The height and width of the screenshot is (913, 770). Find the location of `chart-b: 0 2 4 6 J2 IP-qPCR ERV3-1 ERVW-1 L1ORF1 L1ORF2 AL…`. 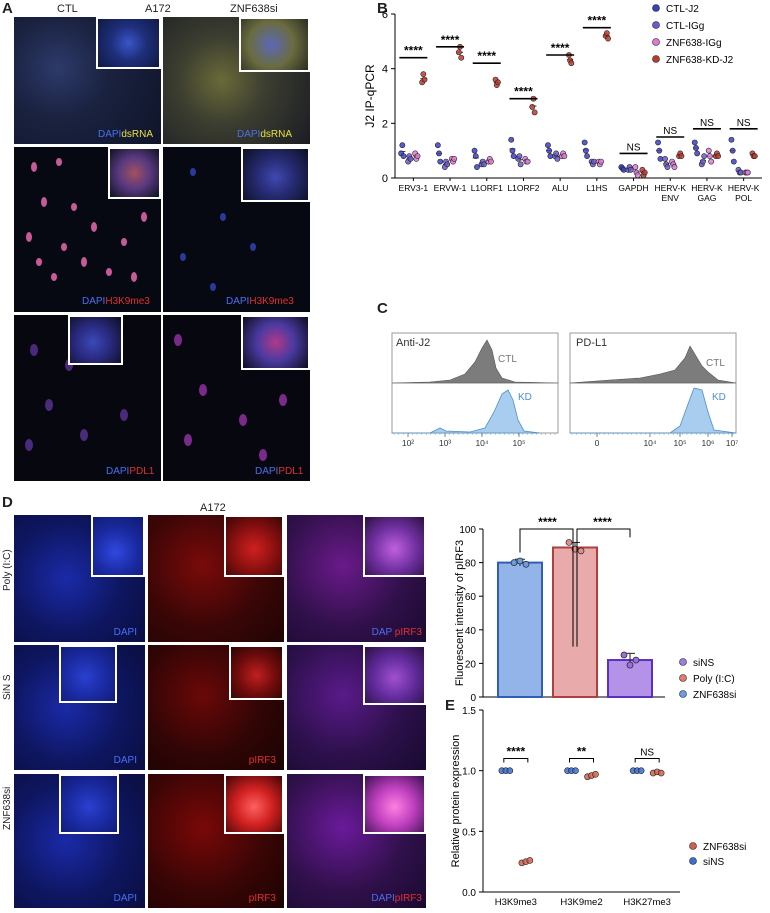

chart-b: 0 2 4 6 J2 IP-qPCR ERV3-1 ERVW-1 L1ORF1 L1ORF2 AL… is located at coordinates (562, 103).